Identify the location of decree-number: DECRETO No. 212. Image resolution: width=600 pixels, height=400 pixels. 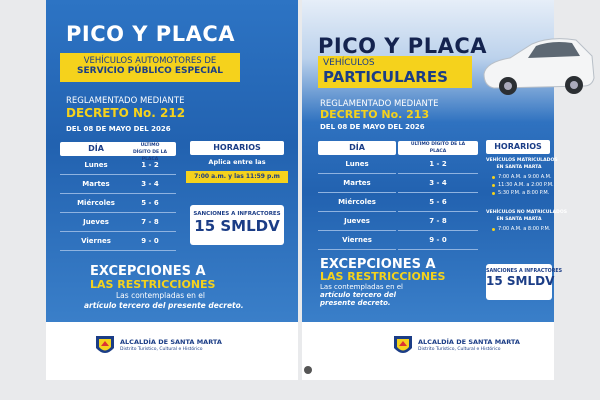
(126, 113).